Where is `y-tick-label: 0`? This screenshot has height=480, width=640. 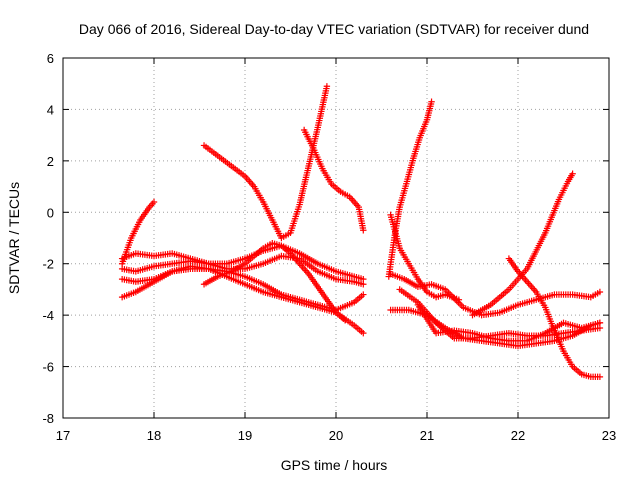
y-tick-label: 0 is located at coordinates (50, 212).